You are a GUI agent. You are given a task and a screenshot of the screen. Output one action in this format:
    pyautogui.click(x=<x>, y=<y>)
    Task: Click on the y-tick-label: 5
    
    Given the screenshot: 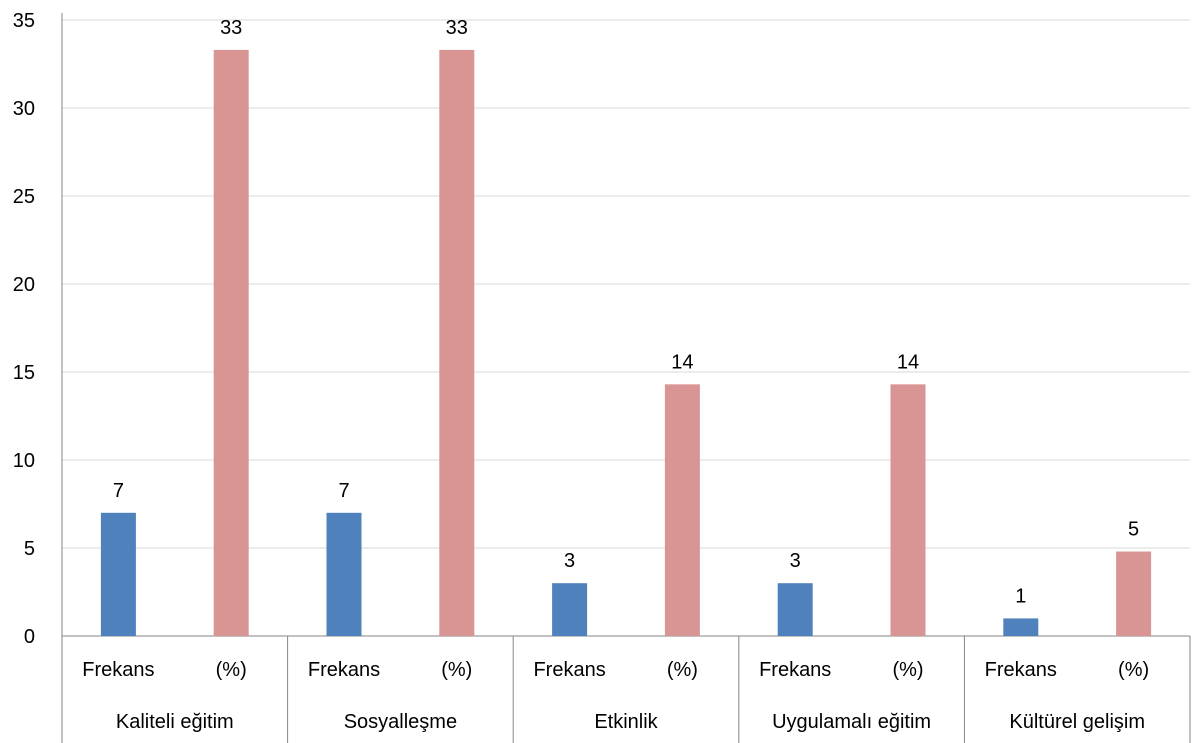 What is the action you would take?
    pyautogui.click(x=29, y=549)
    